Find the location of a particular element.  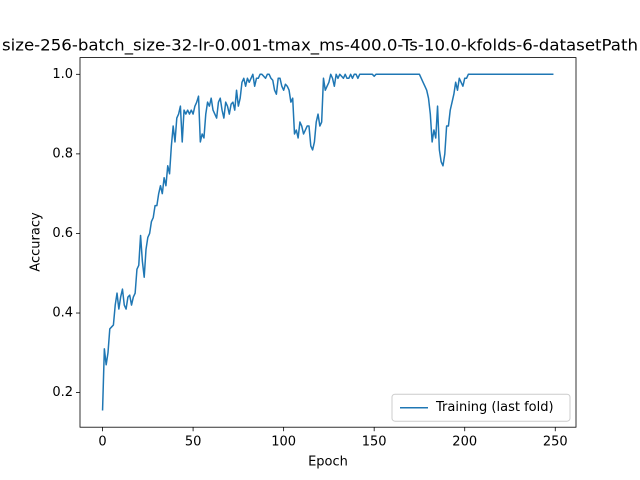

y-axis-label: Accuracy is located at coordinates (36, 242).